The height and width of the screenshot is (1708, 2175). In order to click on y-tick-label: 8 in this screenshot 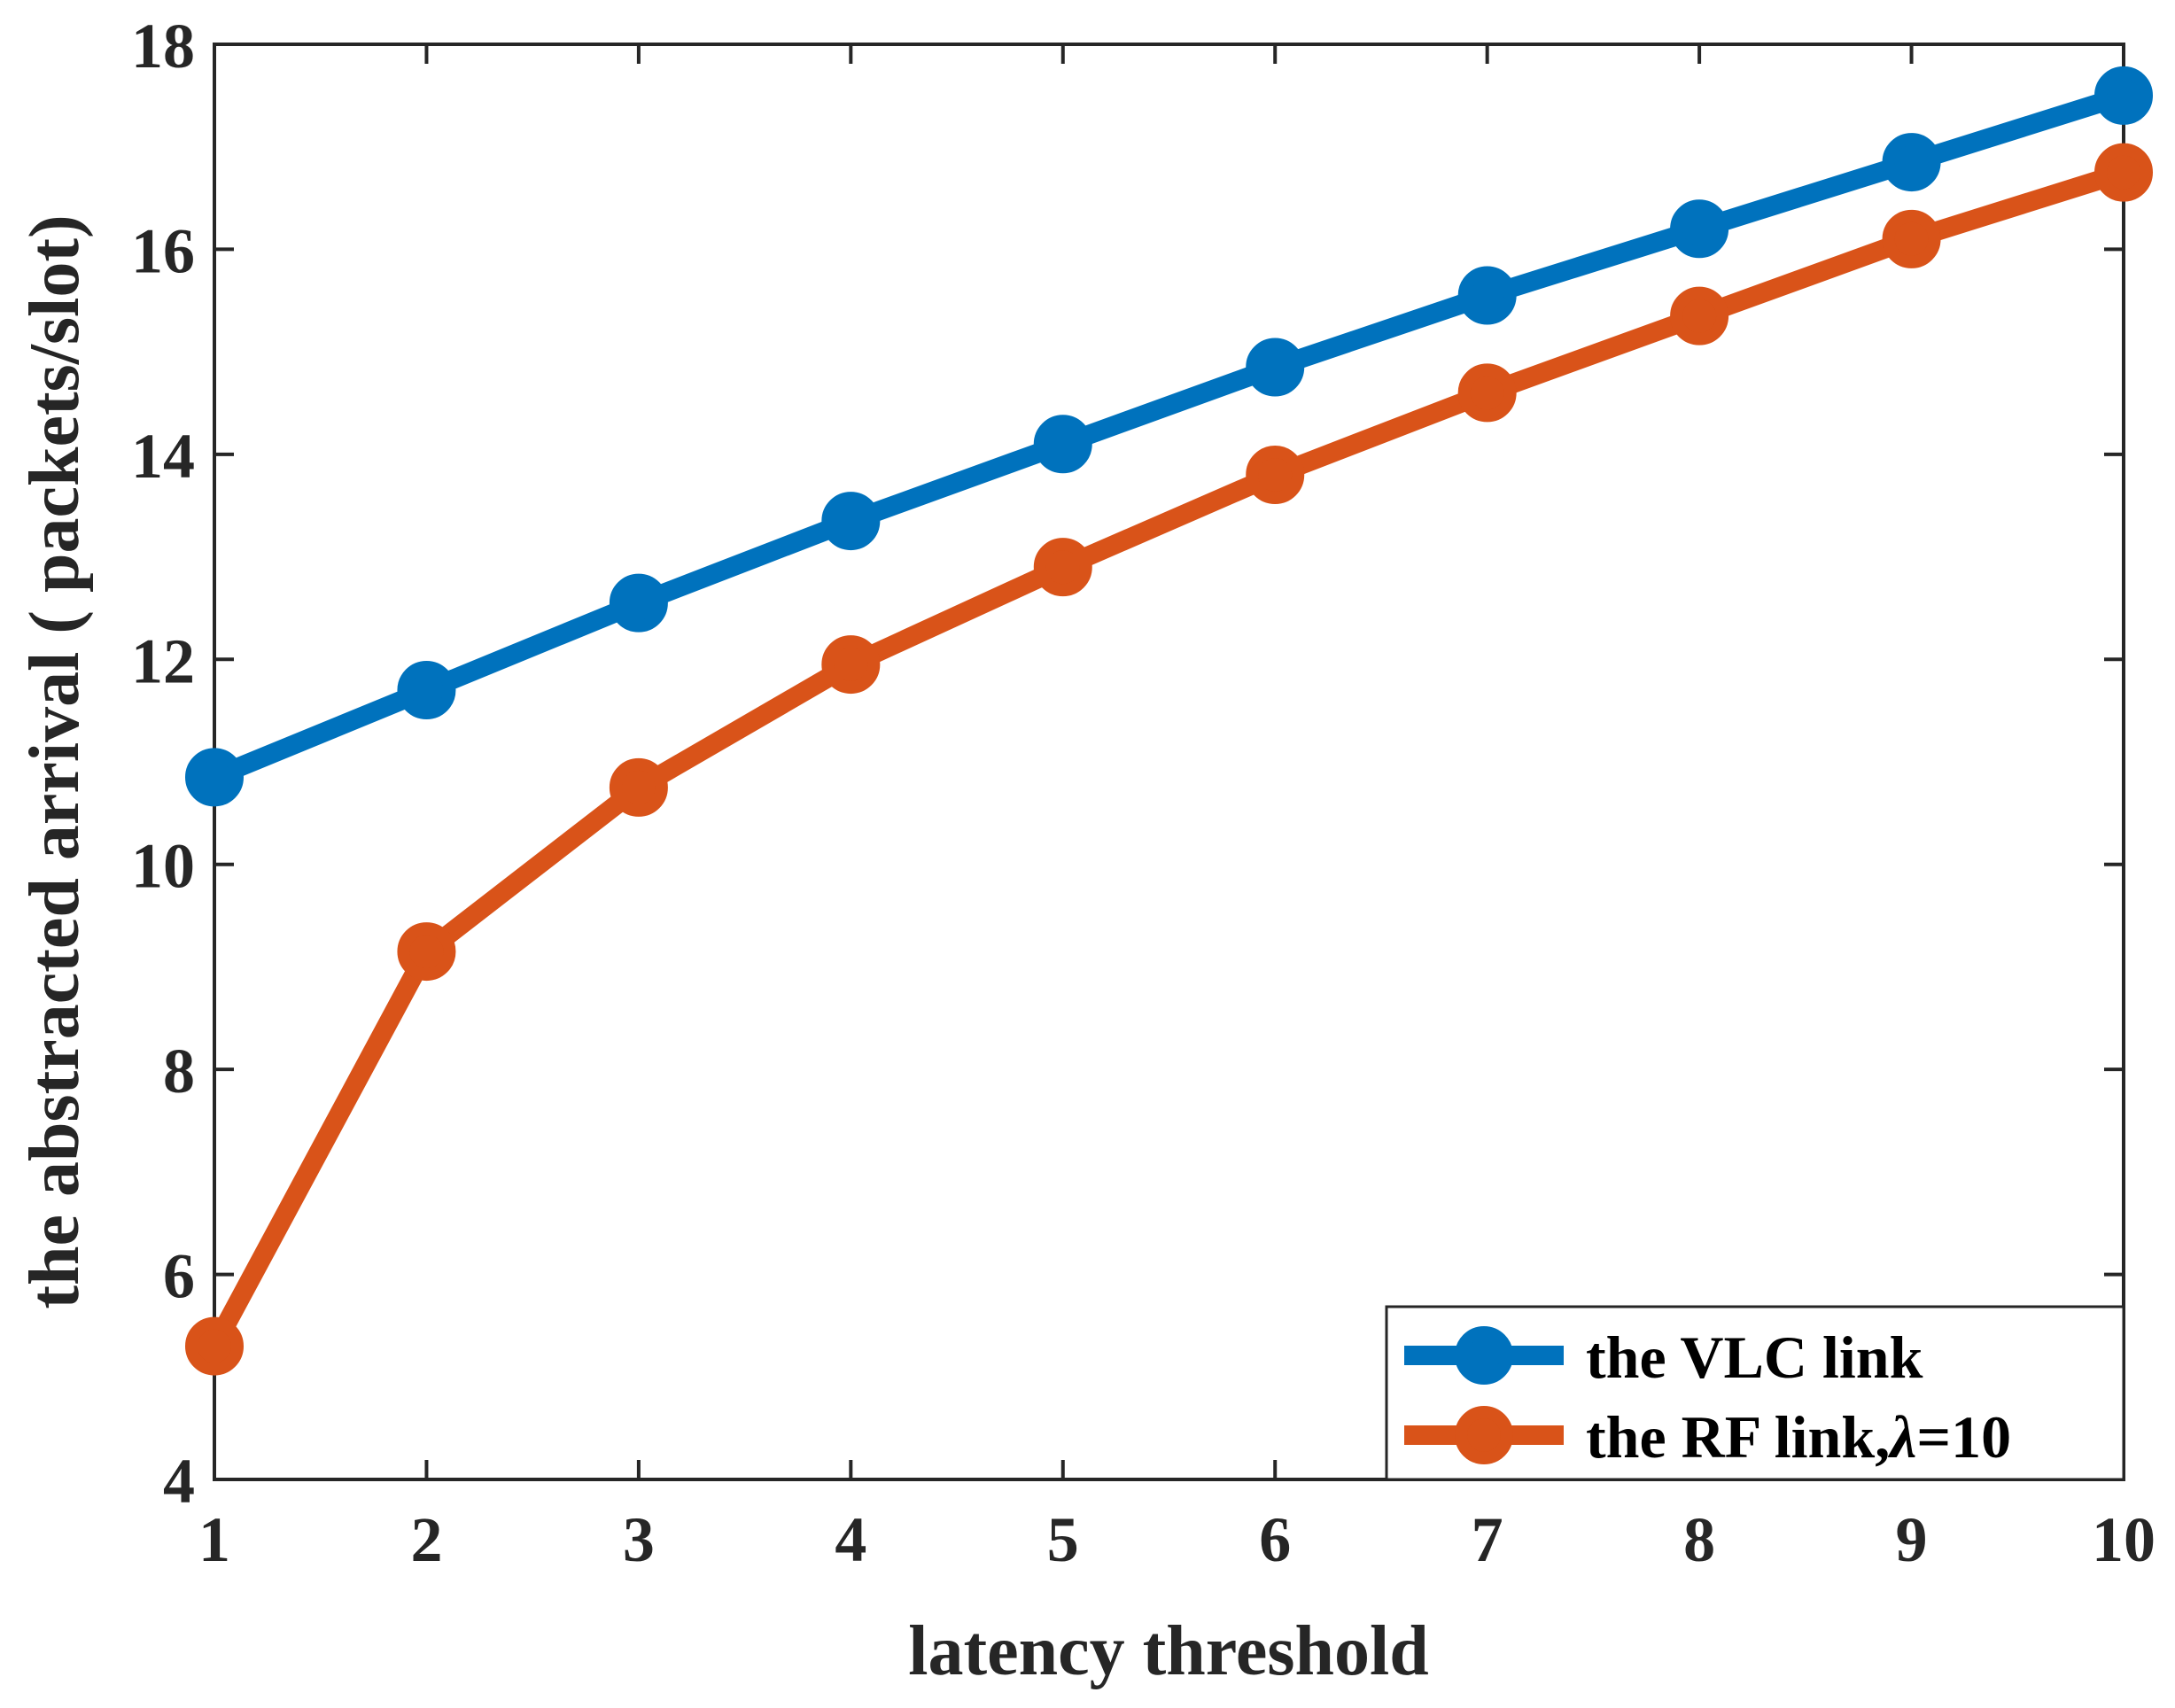, I will do `click(179, 1071)`.